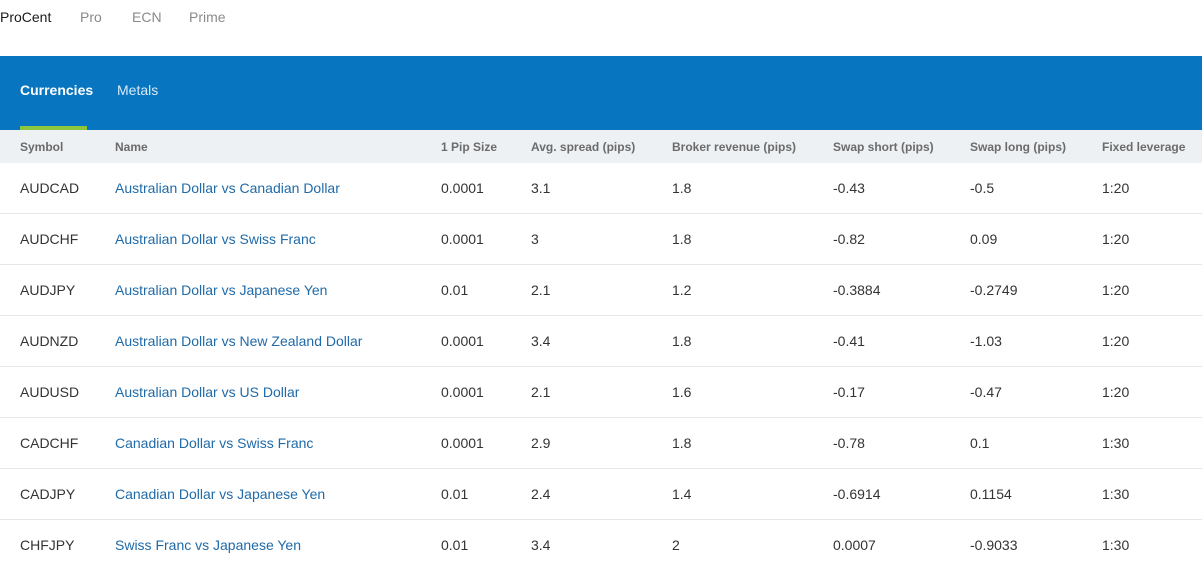 The image size is (1202, 569). I want to click on cell-swap-short: -0.82, so click(849, 239).